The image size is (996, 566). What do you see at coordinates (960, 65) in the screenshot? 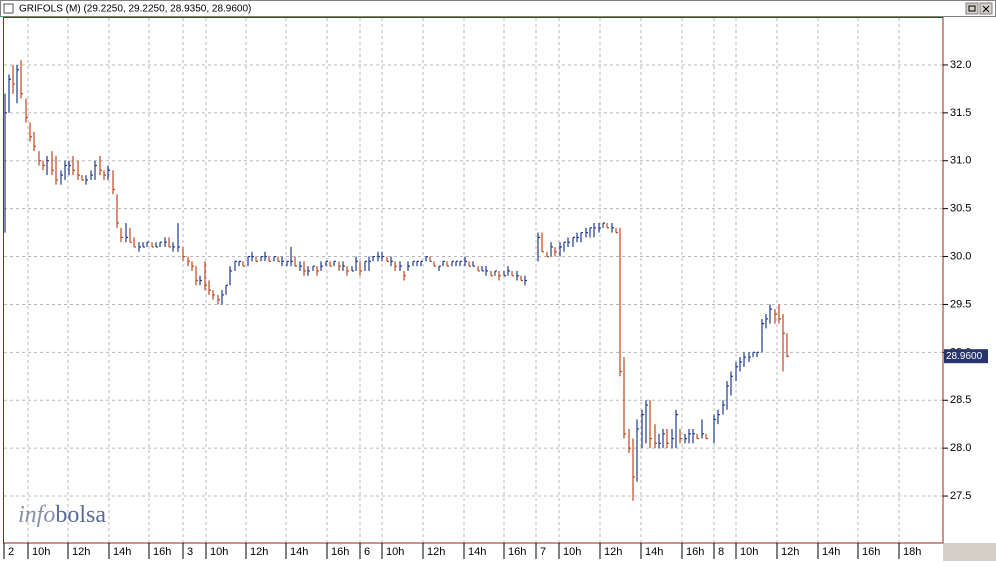
I see `y-tick-label: 32.0` at bounding box center [960, 65].